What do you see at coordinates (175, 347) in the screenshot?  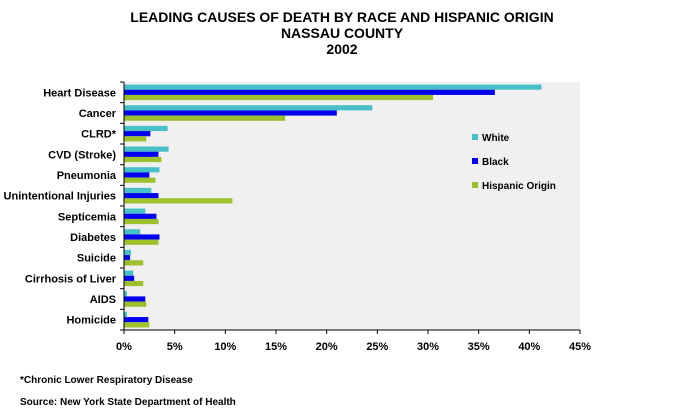 I see `x-tick-label: 5%` at bounding box center [175, 347].